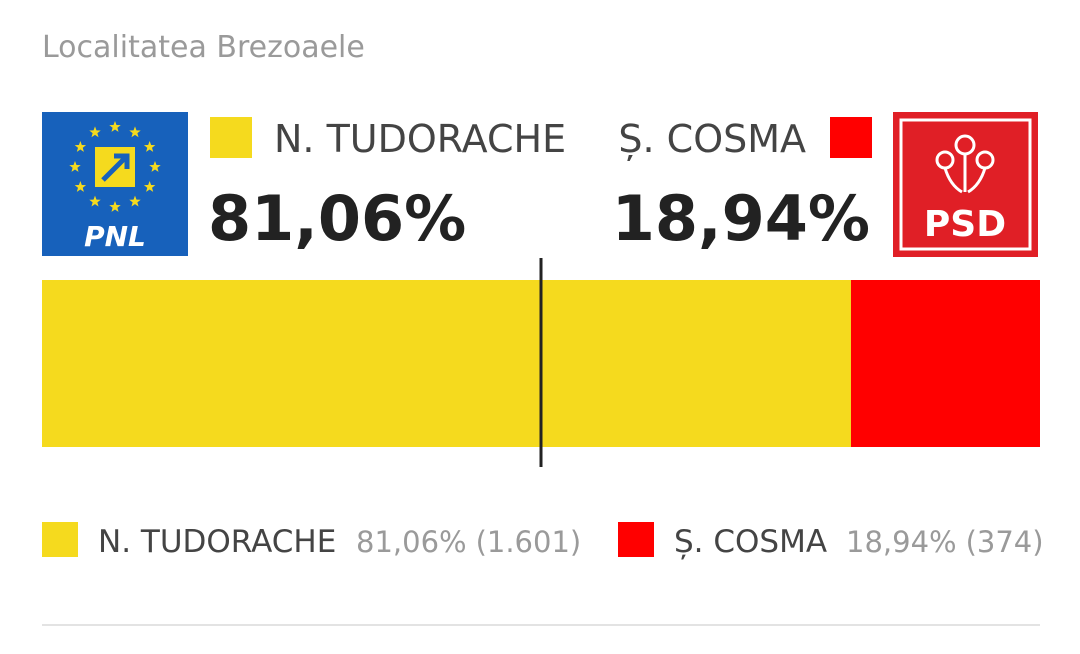  What do you see at coordinates (1005, 542) in the screenshot?
I see `vote-label: (374)` at bounding box center [1005, 542].